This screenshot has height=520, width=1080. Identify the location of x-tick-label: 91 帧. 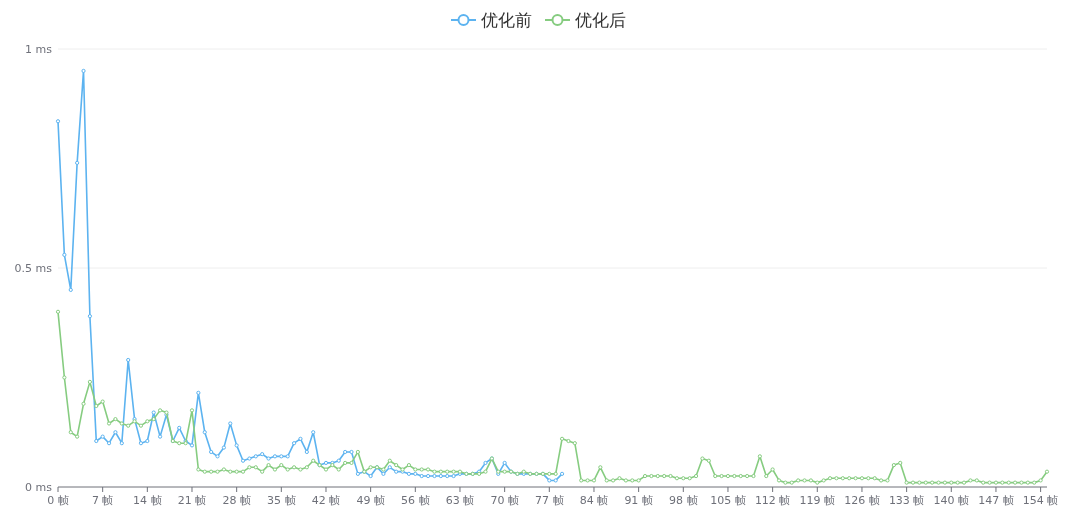
(638, 500).